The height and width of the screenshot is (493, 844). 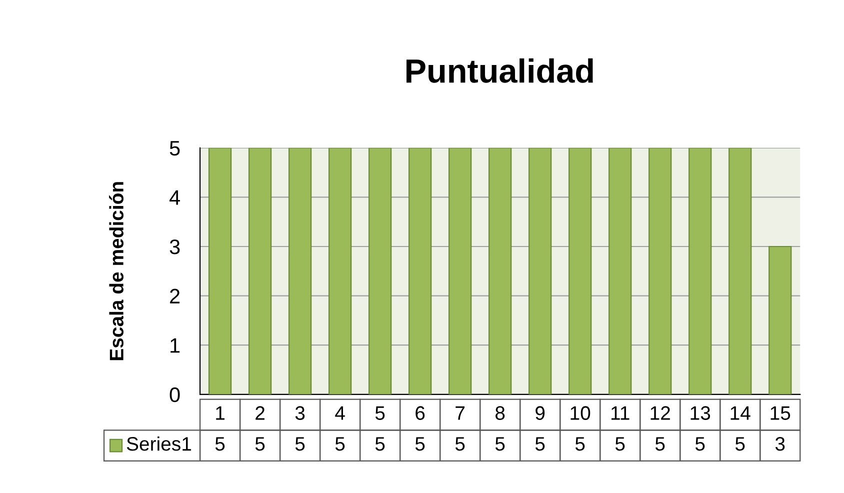 What do you see at coordinates (175, 148) in the screenshot?
I see `y-tick-label: 5` at bounding box center [175, 148].